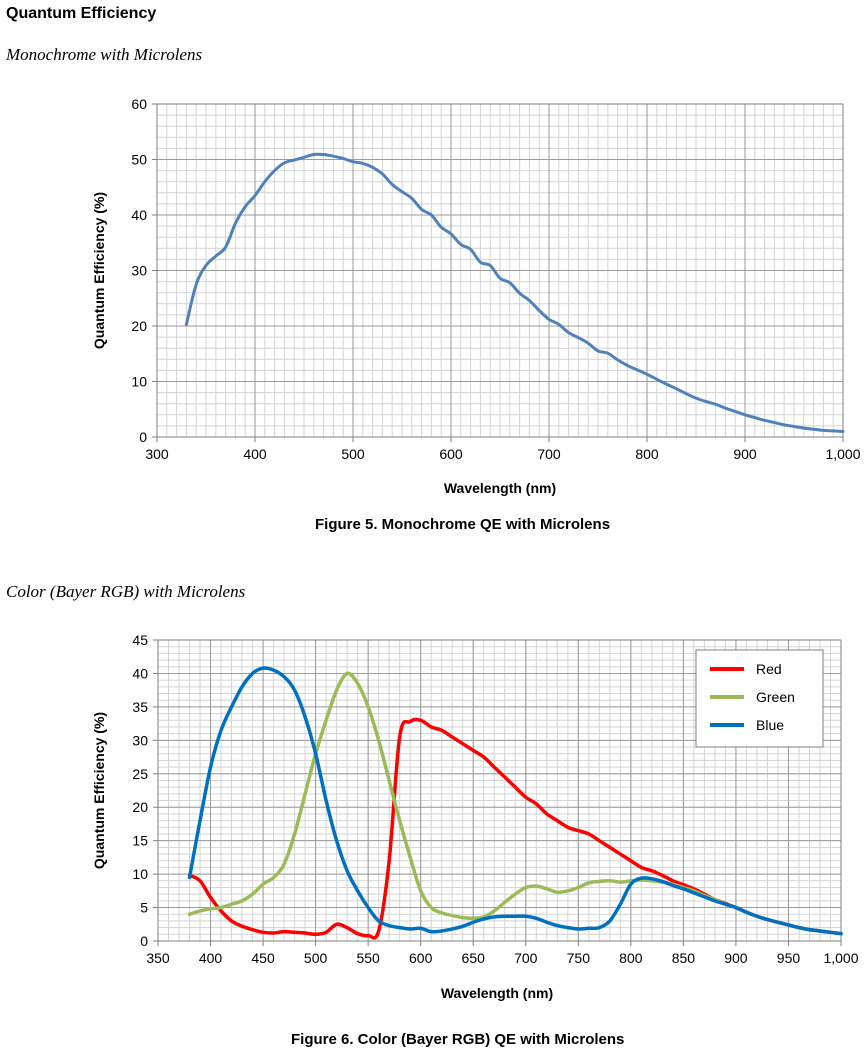  Describe the element at coordinates (789, 958) in the screenshot. I see `color-x-tick-label: 950` at that location.